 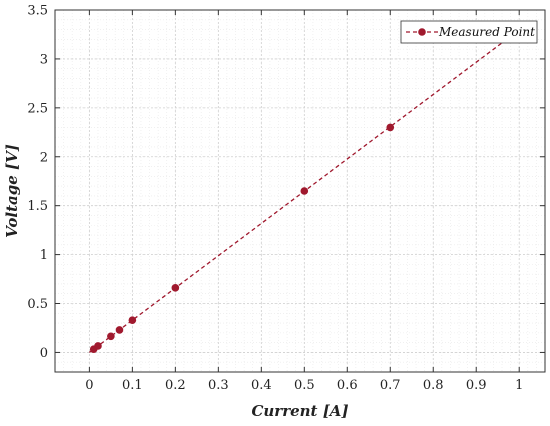 What do you see at coordinates (37, 206) in the screenshot?
I see `y-tick-label: 1.5` at bounding box center [37, 206].